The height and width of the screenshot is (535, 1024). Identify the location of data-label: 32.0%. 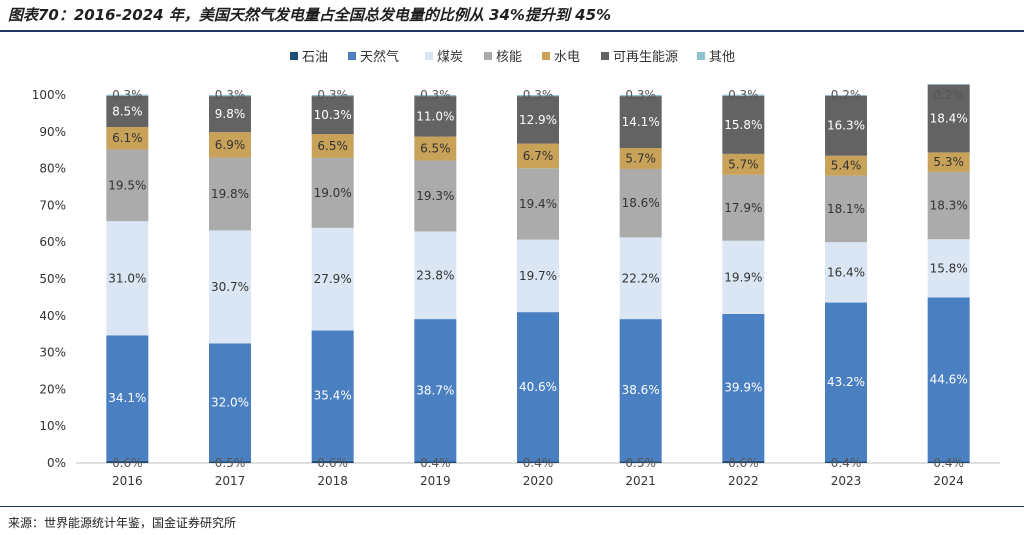
(230, 402).